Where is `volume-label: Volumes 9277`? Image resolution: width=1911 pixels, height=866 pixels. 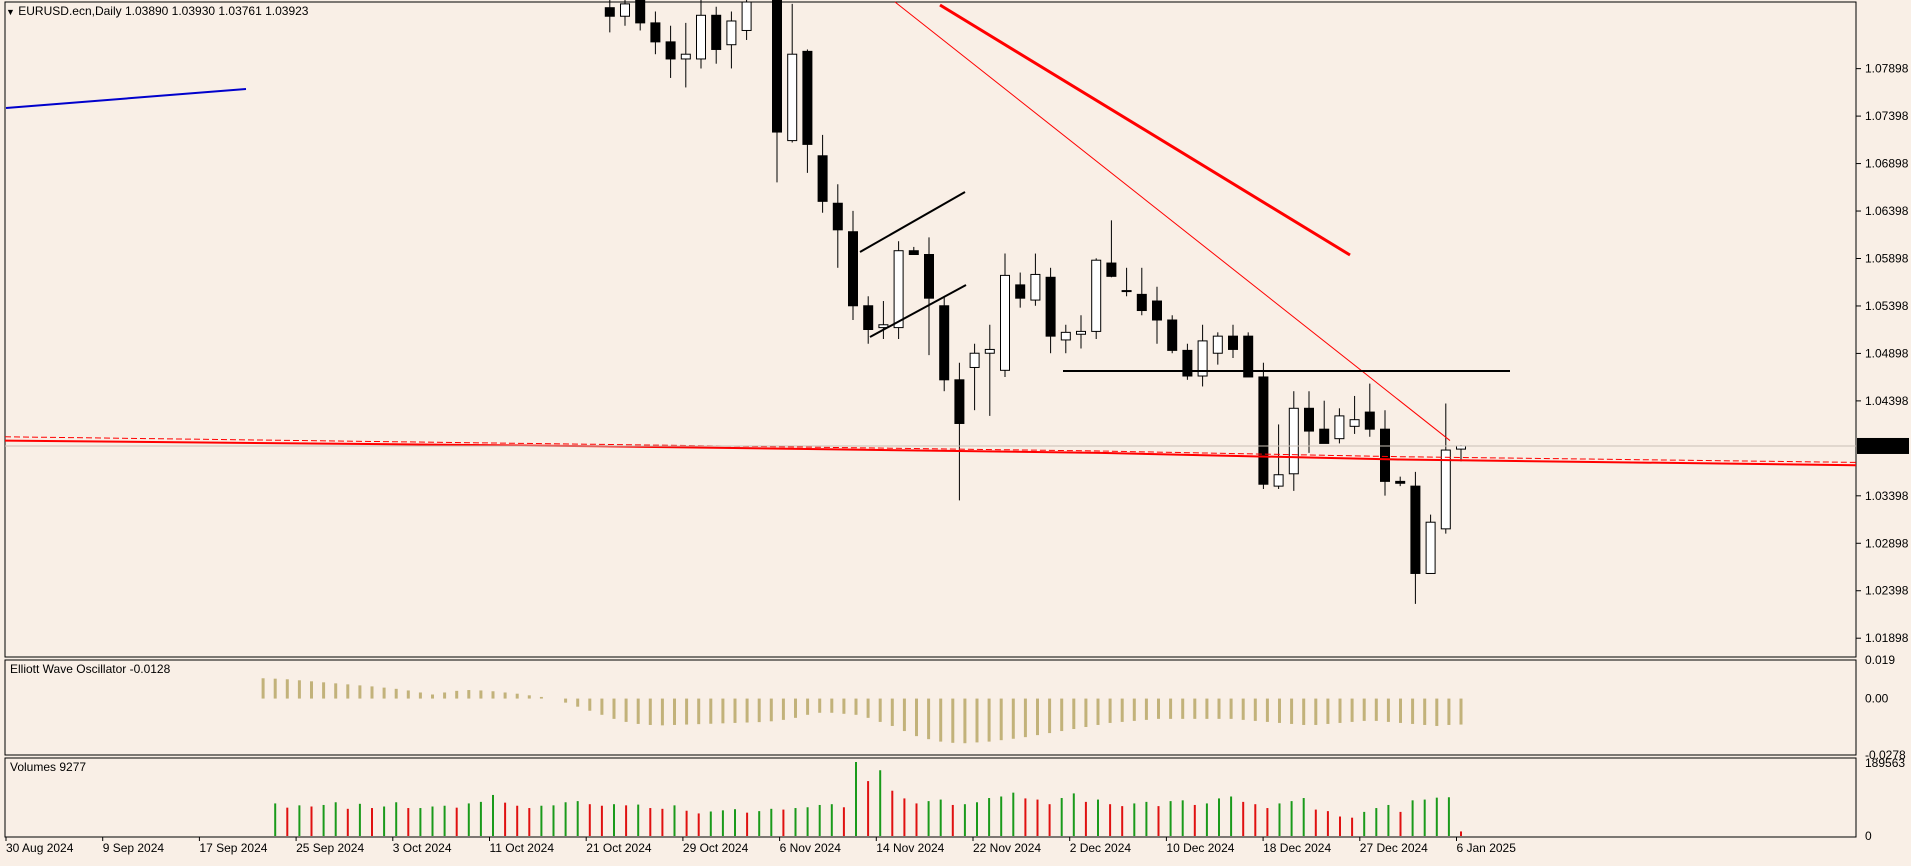 volume-label: Volumes 9277 is located at coordinates (48, 767).